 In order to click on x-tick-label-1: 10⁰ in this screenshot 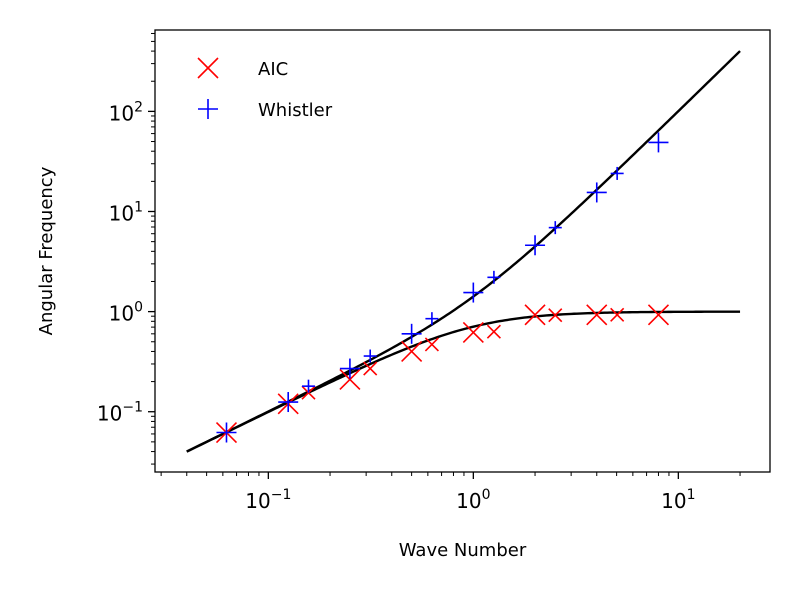, I will do `click(473, 500)`.